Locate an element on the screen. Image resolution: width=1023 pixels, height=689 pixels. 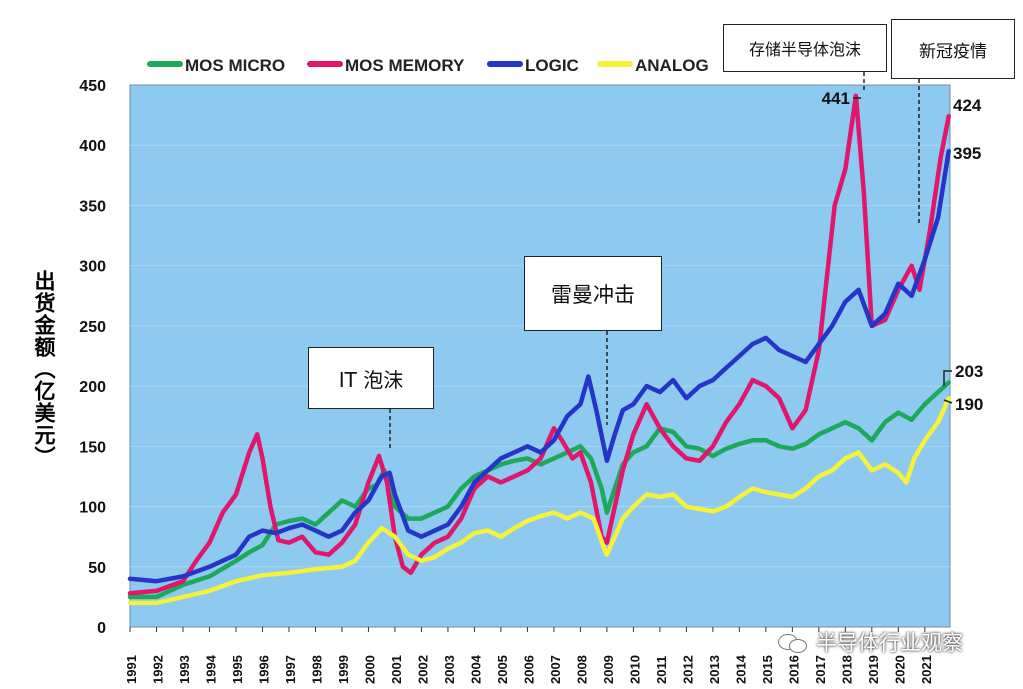
callout-covid-text: 新冠疫情 is located at coordinates (953, 51).